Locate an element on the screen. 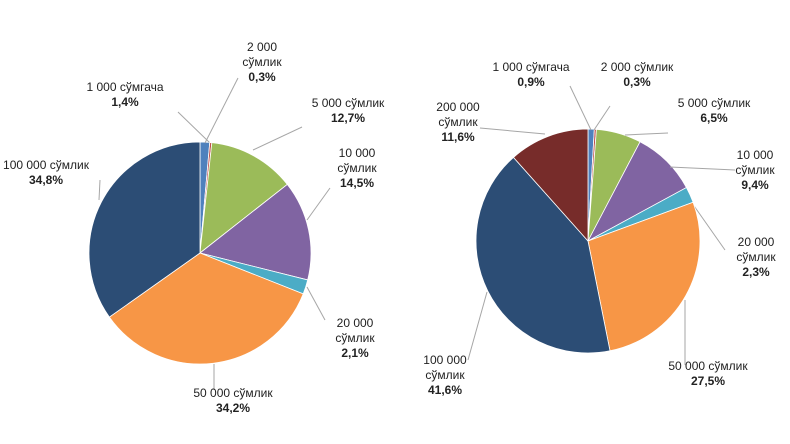 The width and height of the screenshot is (790, 444). pie1-data-label-6: 100 000 сўмлик 34,8% is located at coordinates (53, 173).